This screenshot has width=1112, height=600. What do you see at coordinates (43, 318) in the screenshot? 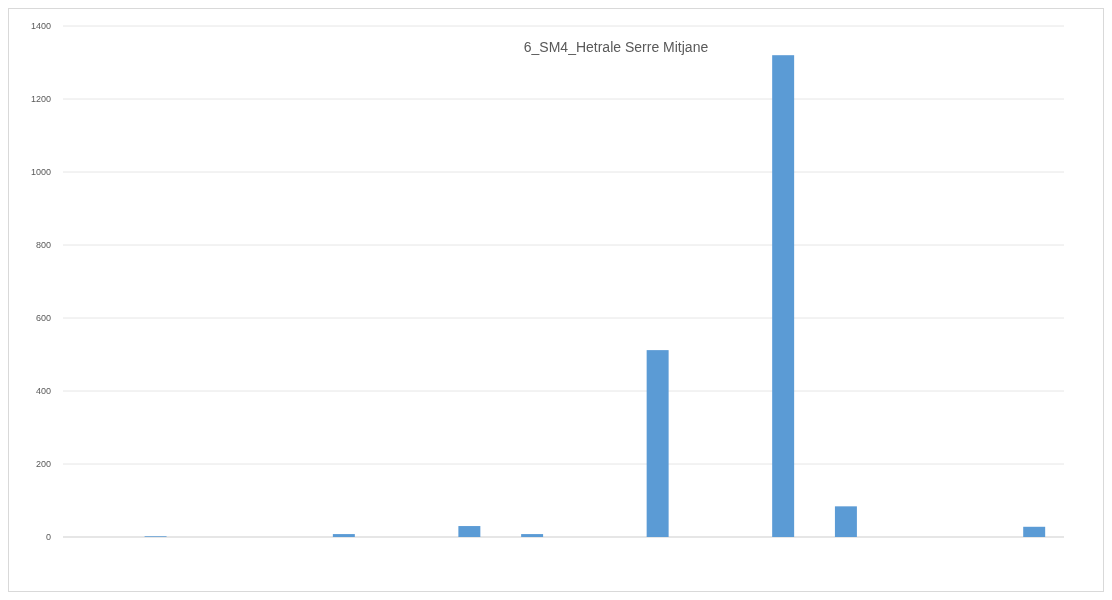
I see `y-tick-label: 600` at bounding box center [43, 318].